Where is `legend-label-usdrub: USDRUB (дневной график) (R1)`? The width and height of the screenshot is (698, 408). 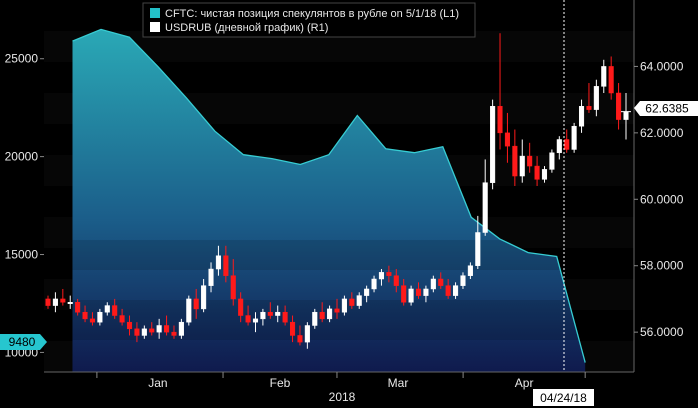
legend-label-usdrub: USDRUB (дневной график) (R1) is located at coordinates (246, 28).